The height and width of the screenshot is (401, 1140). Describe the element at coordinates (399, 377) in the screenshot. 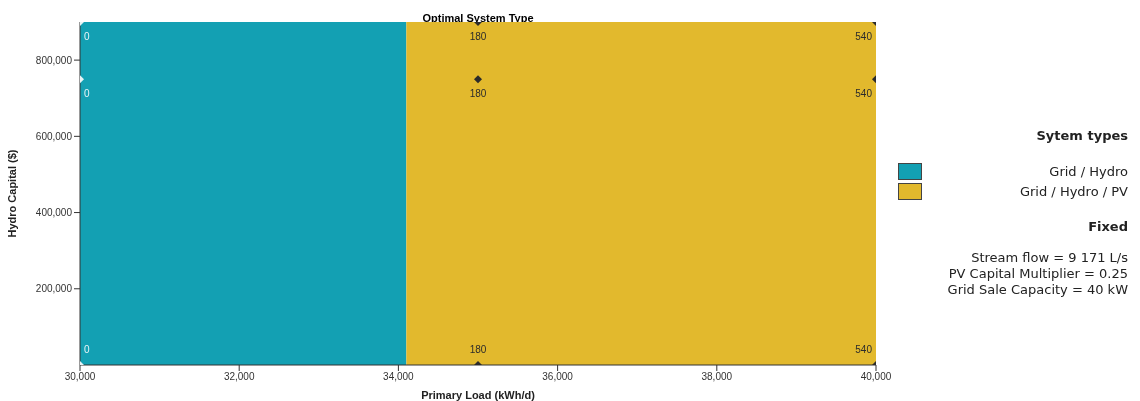

I see `x-tick-label: 34,000` at that location.